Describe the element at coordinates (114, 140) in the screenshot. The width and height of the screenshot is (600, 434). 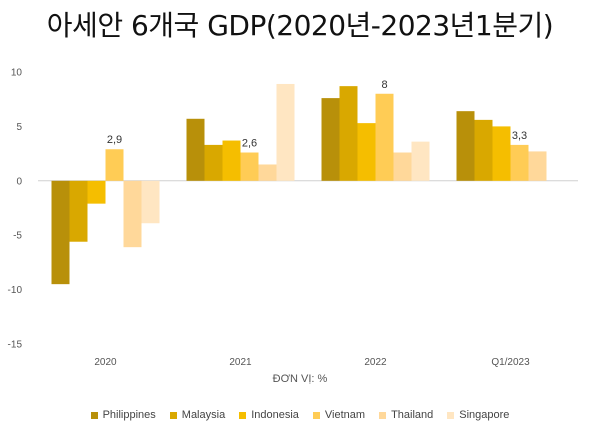
I see `data-label: 2,9` at that location.